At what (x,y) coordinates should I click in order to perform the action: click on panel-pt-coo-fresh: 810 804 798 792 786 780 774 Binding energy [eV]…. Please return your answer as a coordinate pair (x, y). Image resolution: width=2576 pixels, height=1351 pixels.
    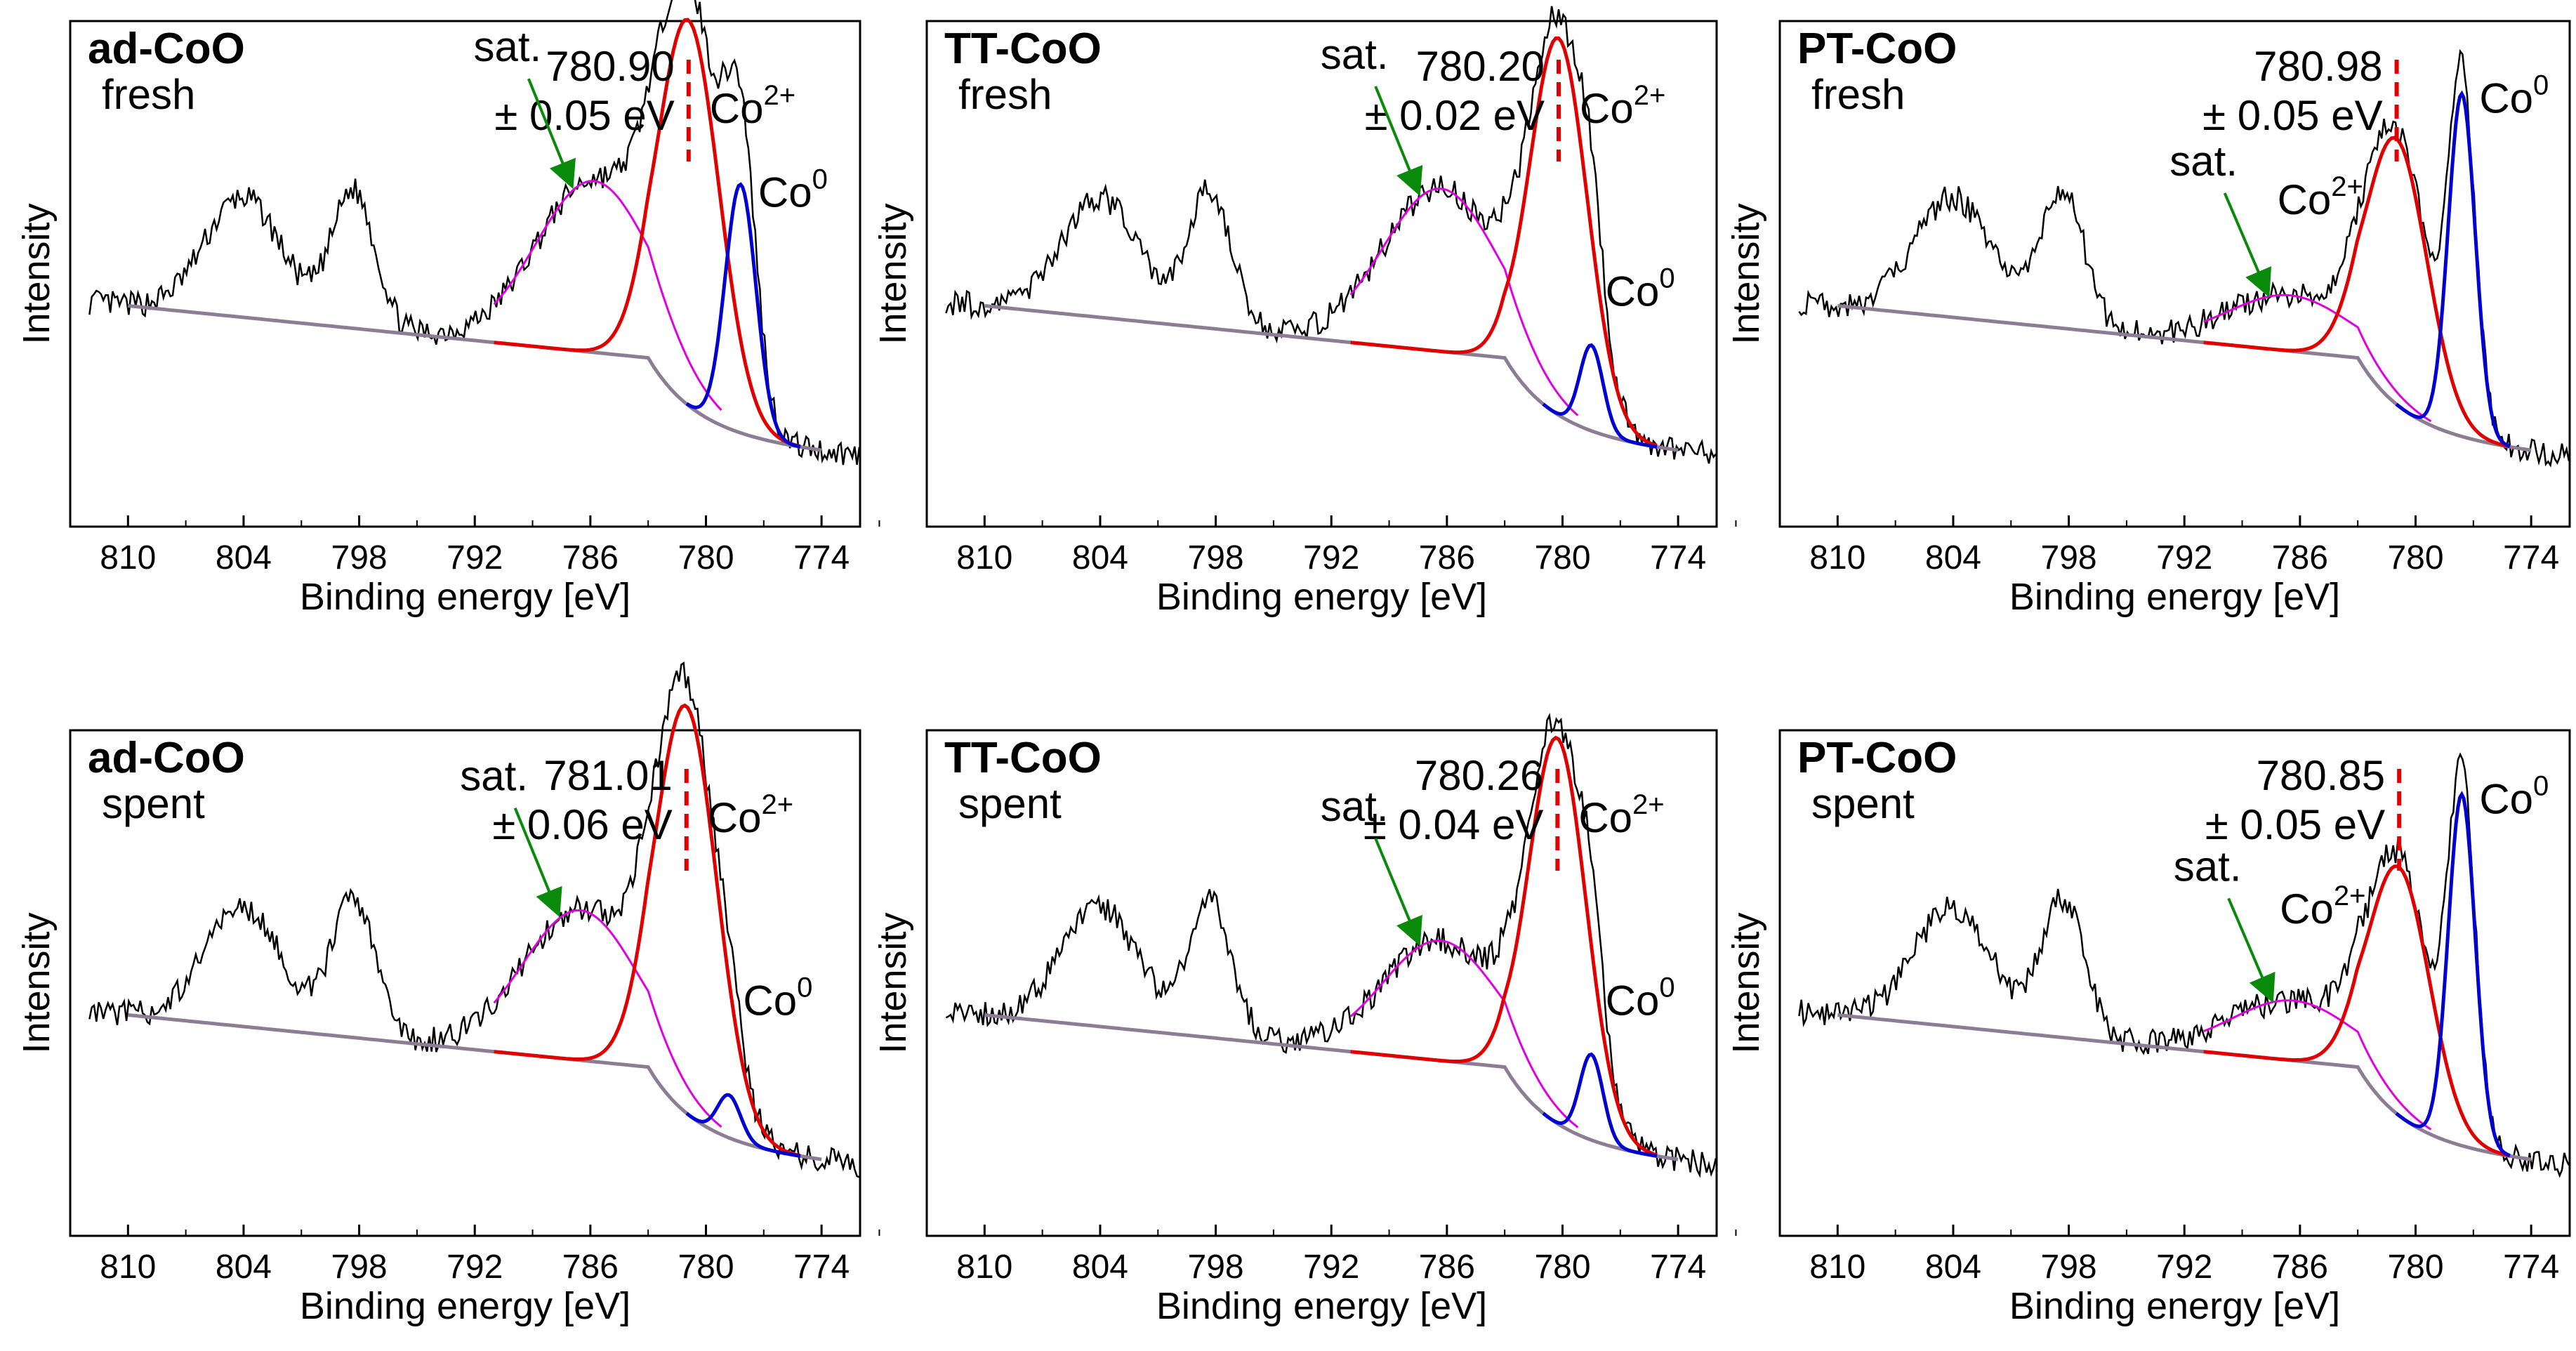
    Looking at the image, I should click on (2148, 319).